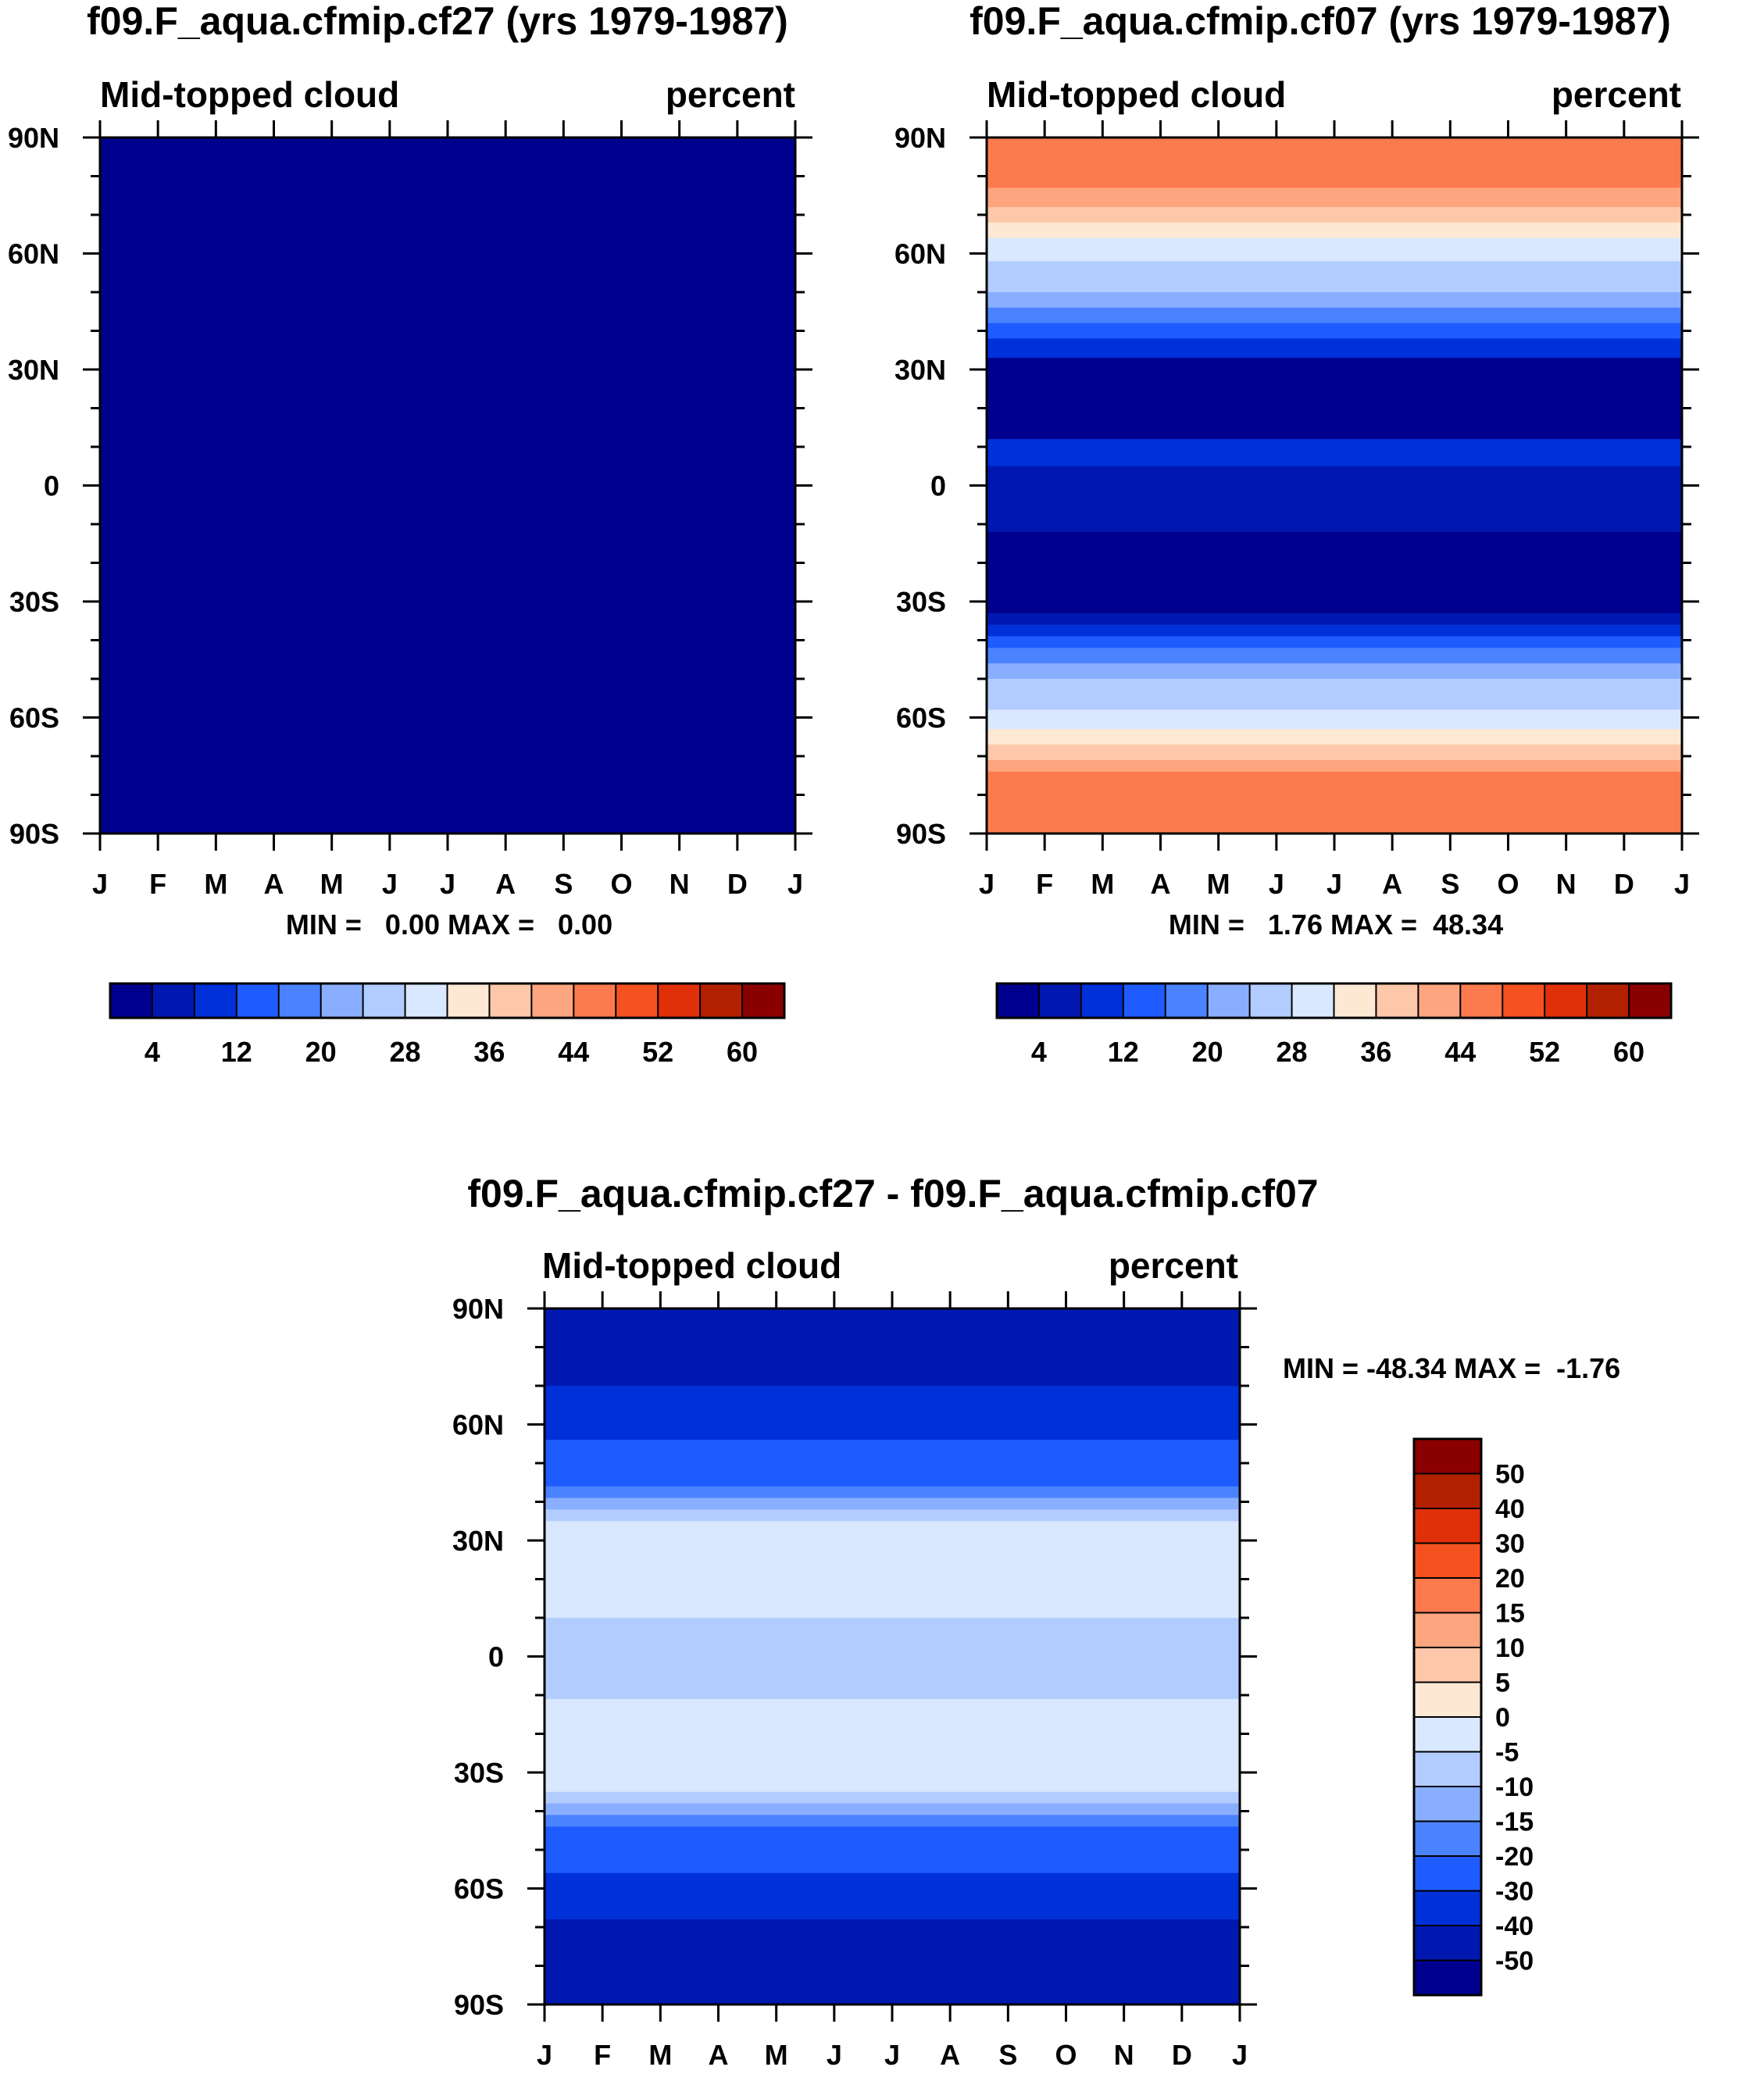 This screenshot has height=2074, width=1764. Describe the element at coordinates (938, 486) in the screenshot. I see `y-tick-label: 0` at that location.